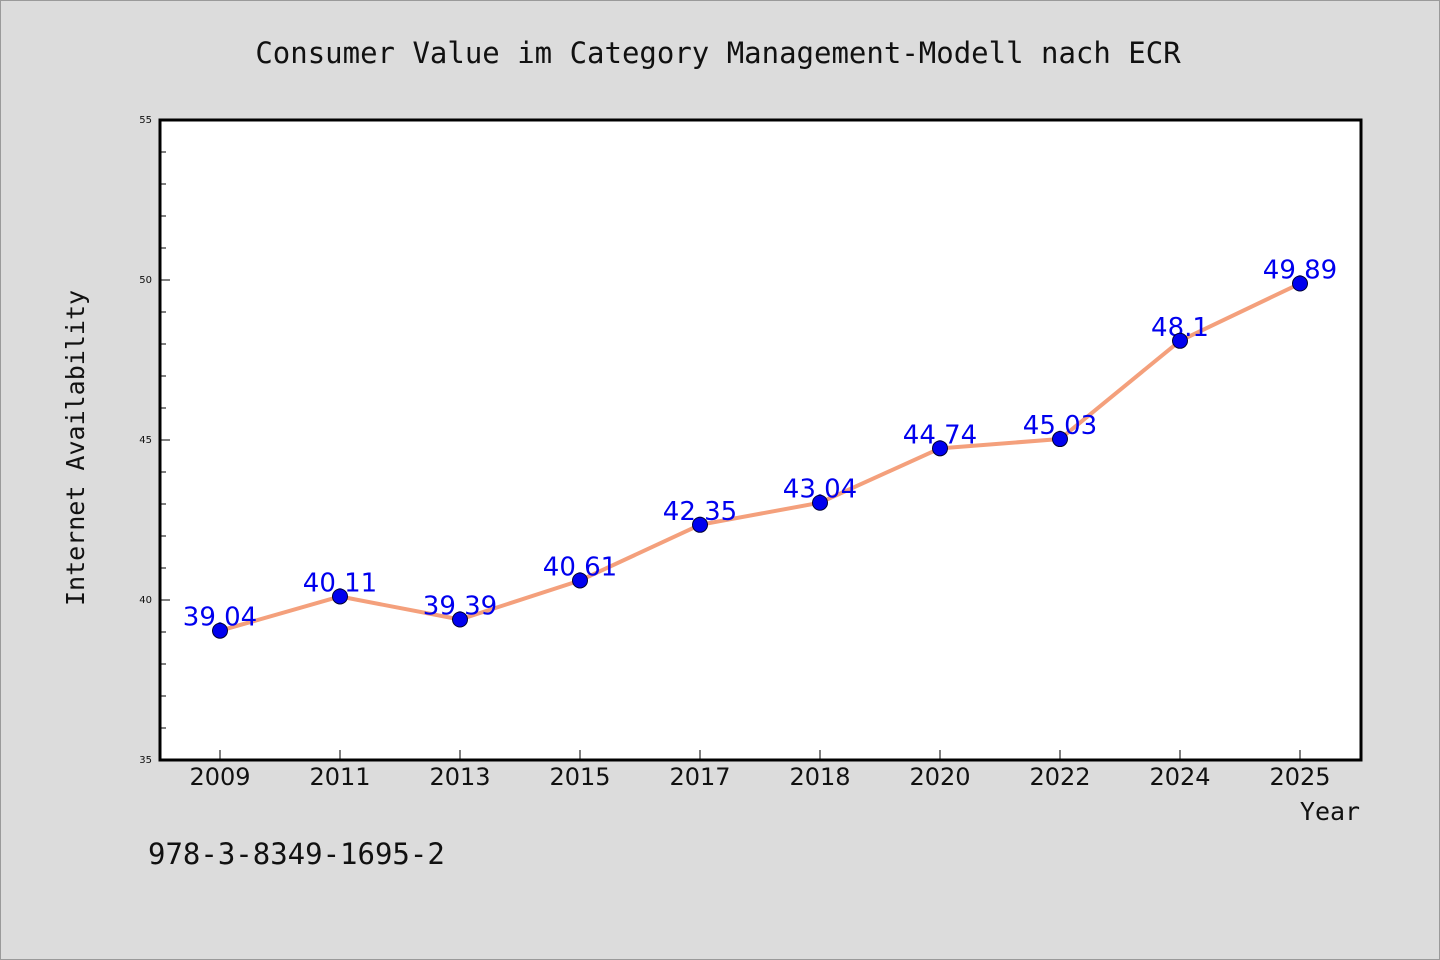  I want to click on x-tick-label: 2020, so click(939, 777).